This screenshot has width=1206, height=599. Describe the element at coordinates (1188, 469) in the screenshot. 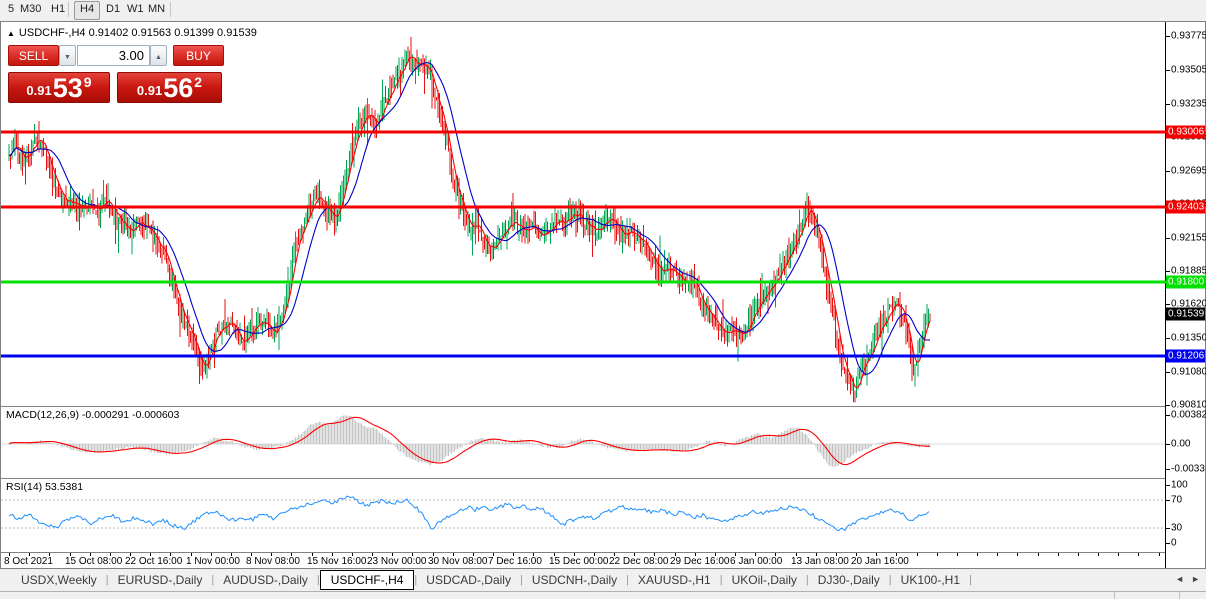

I see `price-axis-label: -0.0033` at that location.